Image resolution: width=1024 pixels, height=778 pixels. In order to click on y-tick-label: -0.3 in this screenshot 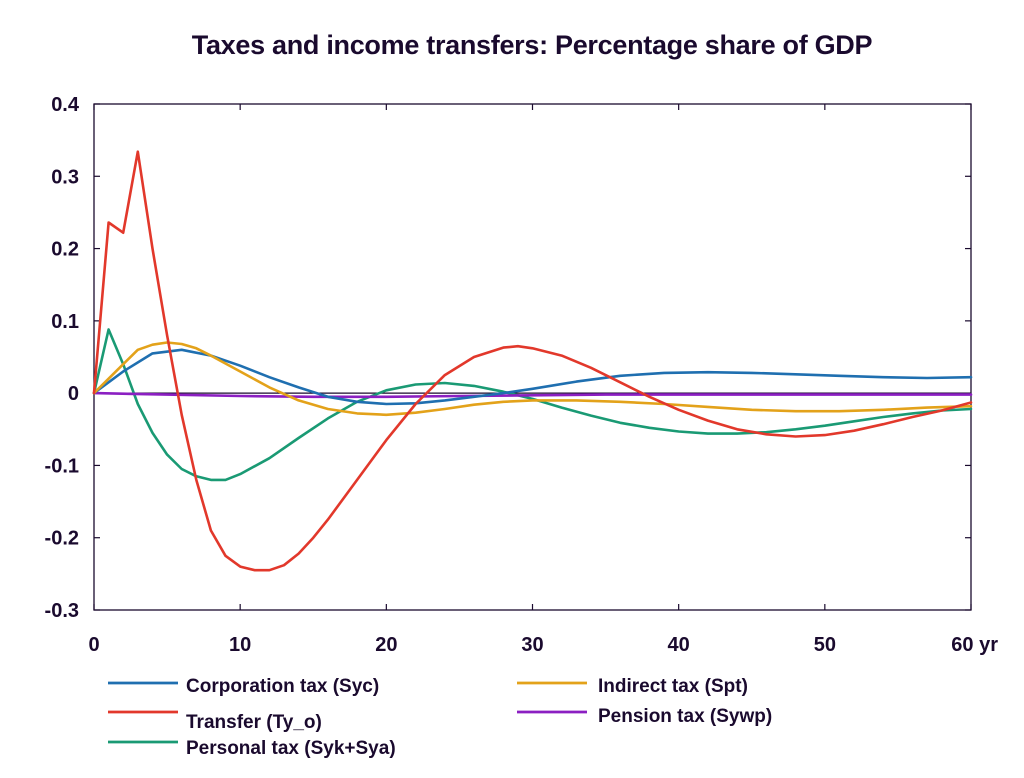, I will do `click(62, 611)`.